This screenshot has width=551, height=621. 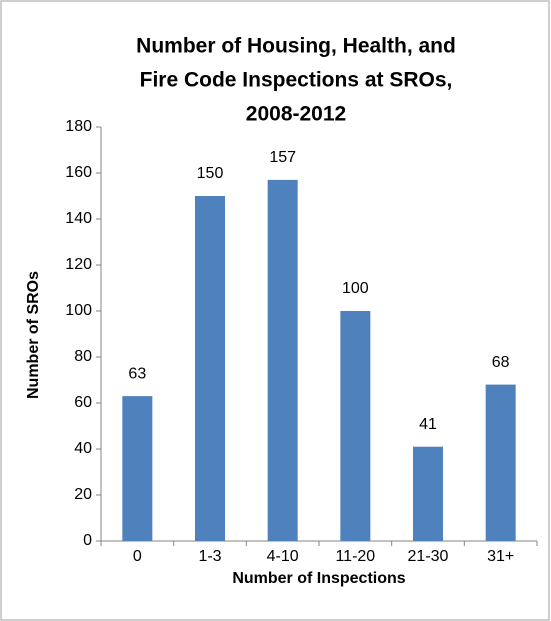 What do you see at coordinates (78, 126) in the screenshot?
I see `y-tick-label: 180` at bounding box center [78, 126].